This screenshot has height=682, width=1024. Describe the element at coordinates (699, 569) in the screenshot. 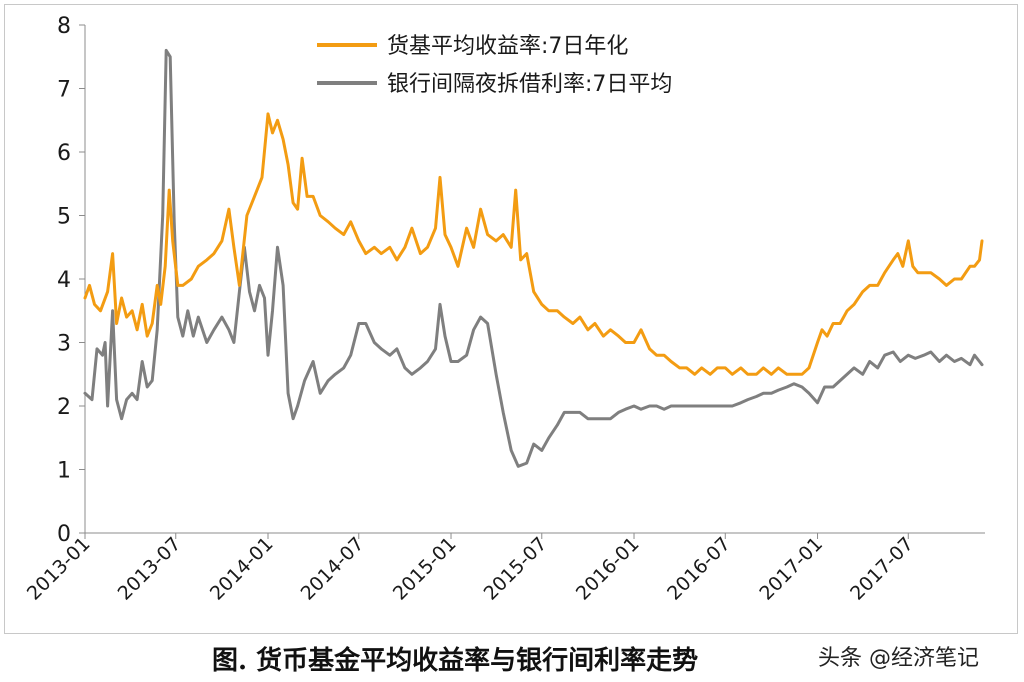

I see `x-tick-label: 2016-07` at that location.